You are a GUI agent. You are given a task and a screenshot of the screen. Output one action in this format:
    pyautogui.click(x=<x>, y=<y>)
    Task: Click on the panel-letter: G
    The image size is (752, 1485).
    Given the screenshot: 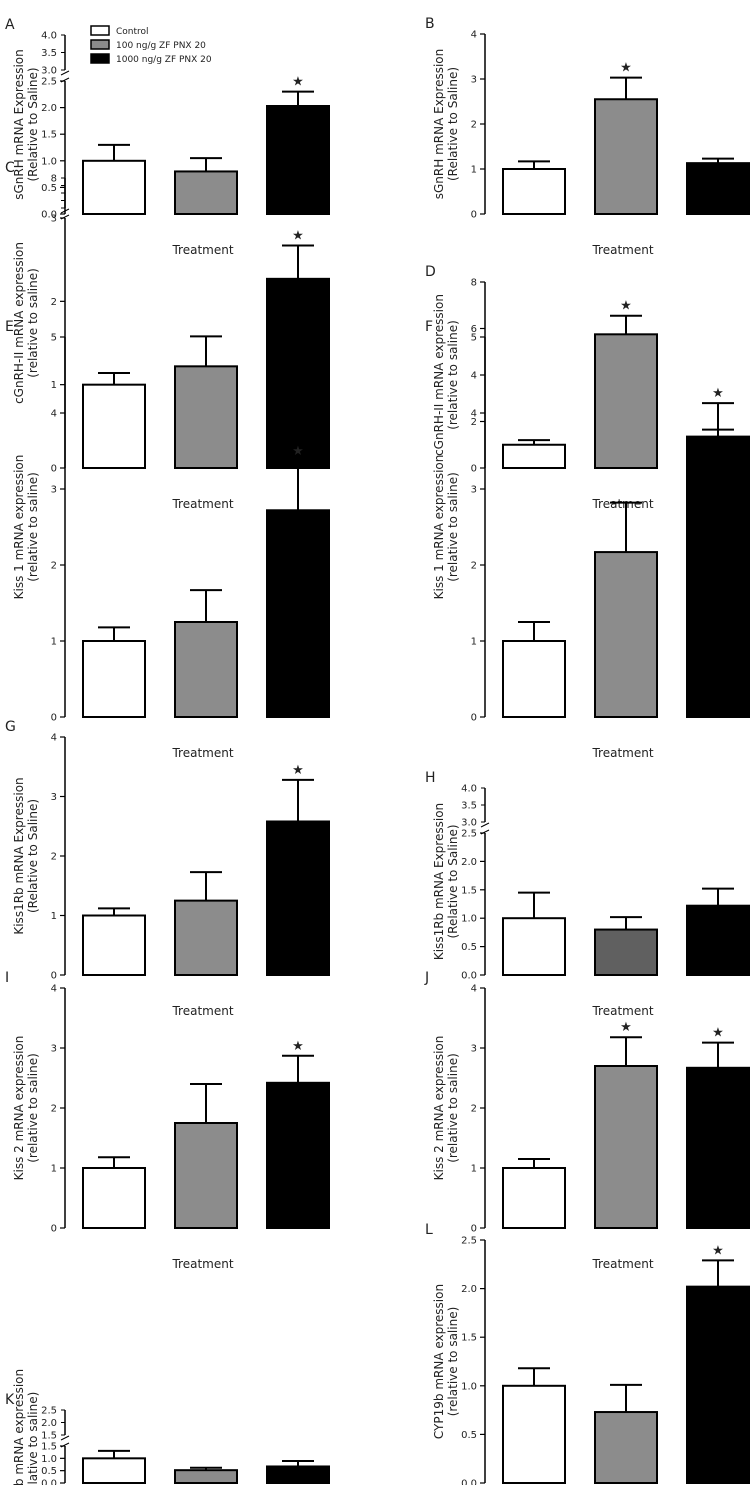 What is the action you would take?
    pyautogui.click(x=10, y=727)
    